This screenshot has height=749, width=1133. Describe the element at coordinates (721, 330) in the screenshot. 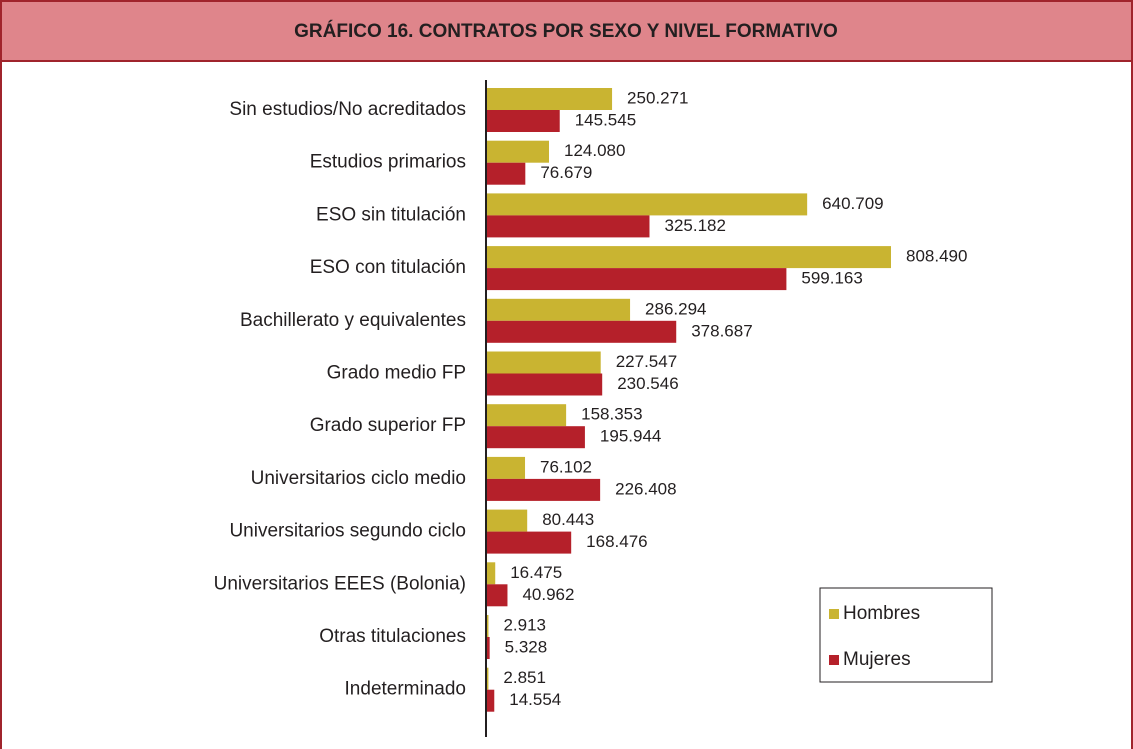

I see `value-label: 378.687` at that location.